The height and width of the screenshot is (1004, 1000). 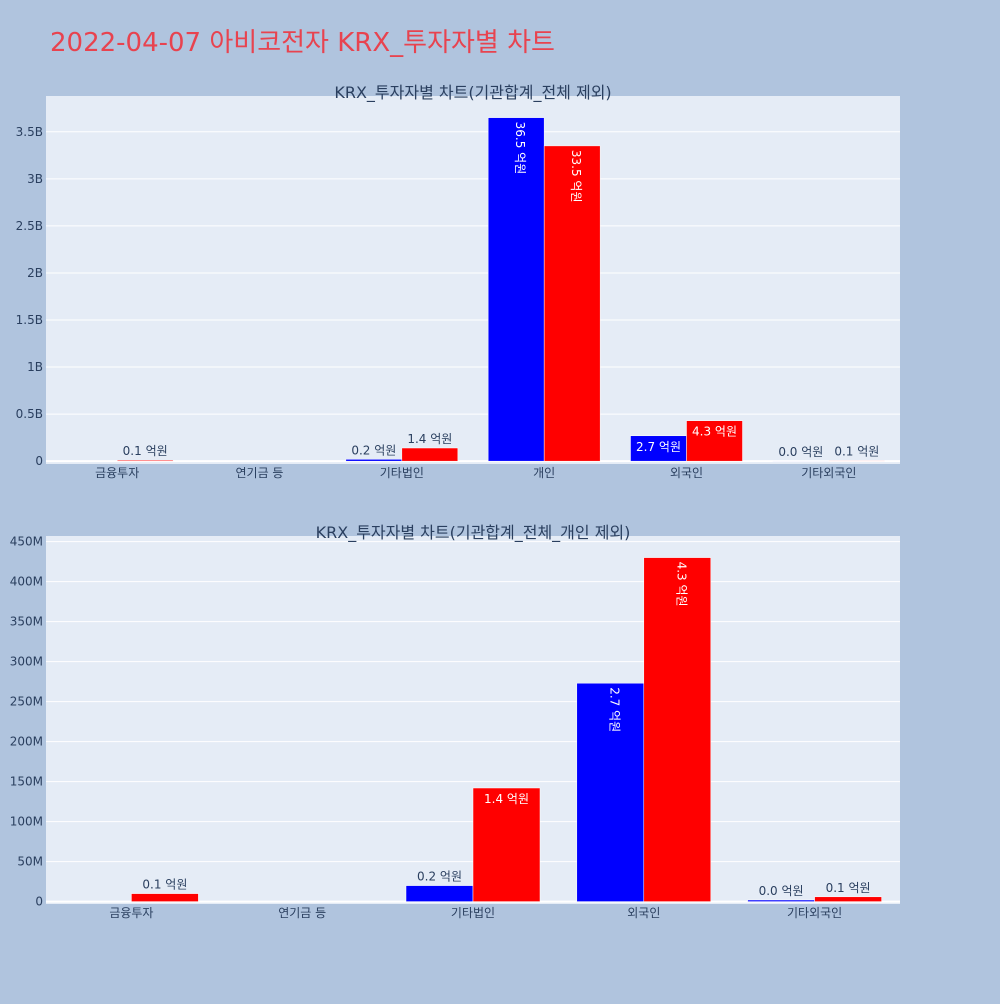 I want to click on x-tick-label: 외국인, so click(x=643, y=913).